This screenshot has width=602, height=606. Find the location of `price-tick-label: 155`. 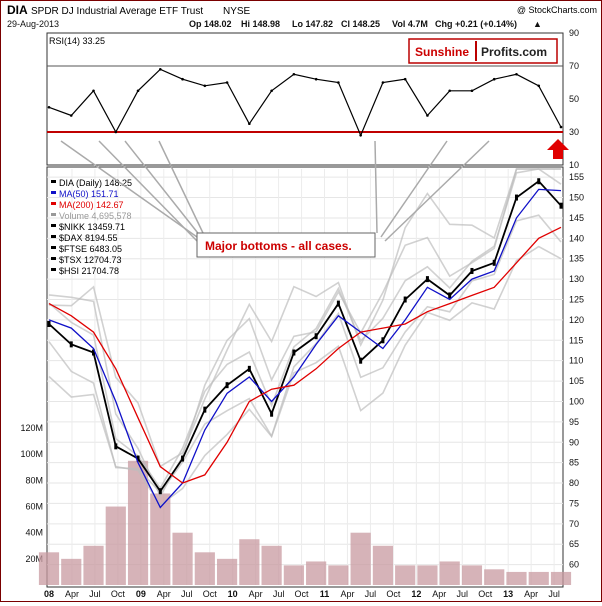

price-tick-label: 155 is located at coordinates (576, 177).